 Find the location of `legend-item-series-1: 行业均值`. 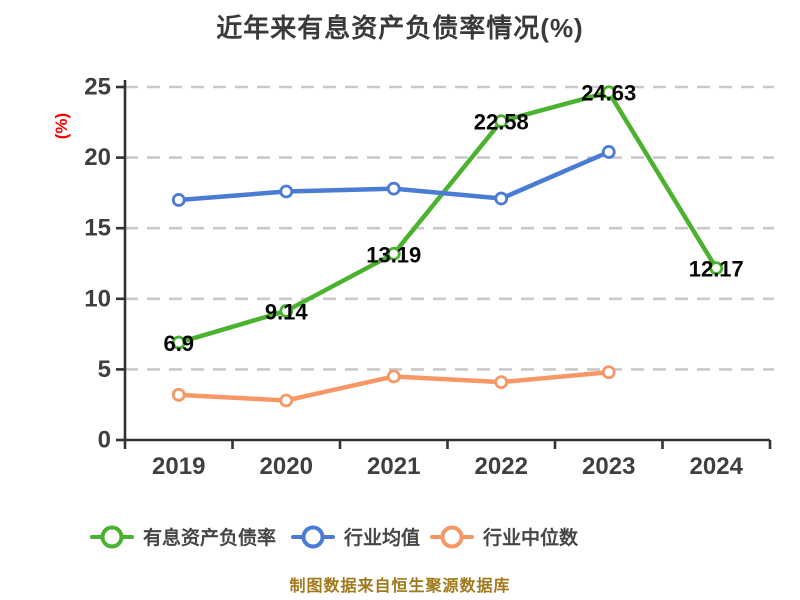

legend-item-series-1: 行业均值 is located at coordinates (355, 536).